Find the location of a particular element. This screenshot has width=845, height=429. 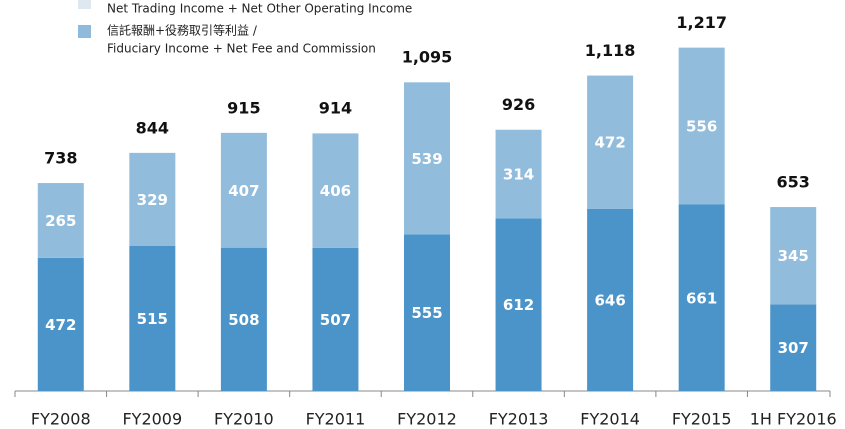

value-label: 556 is located at coordinates (701, 127).